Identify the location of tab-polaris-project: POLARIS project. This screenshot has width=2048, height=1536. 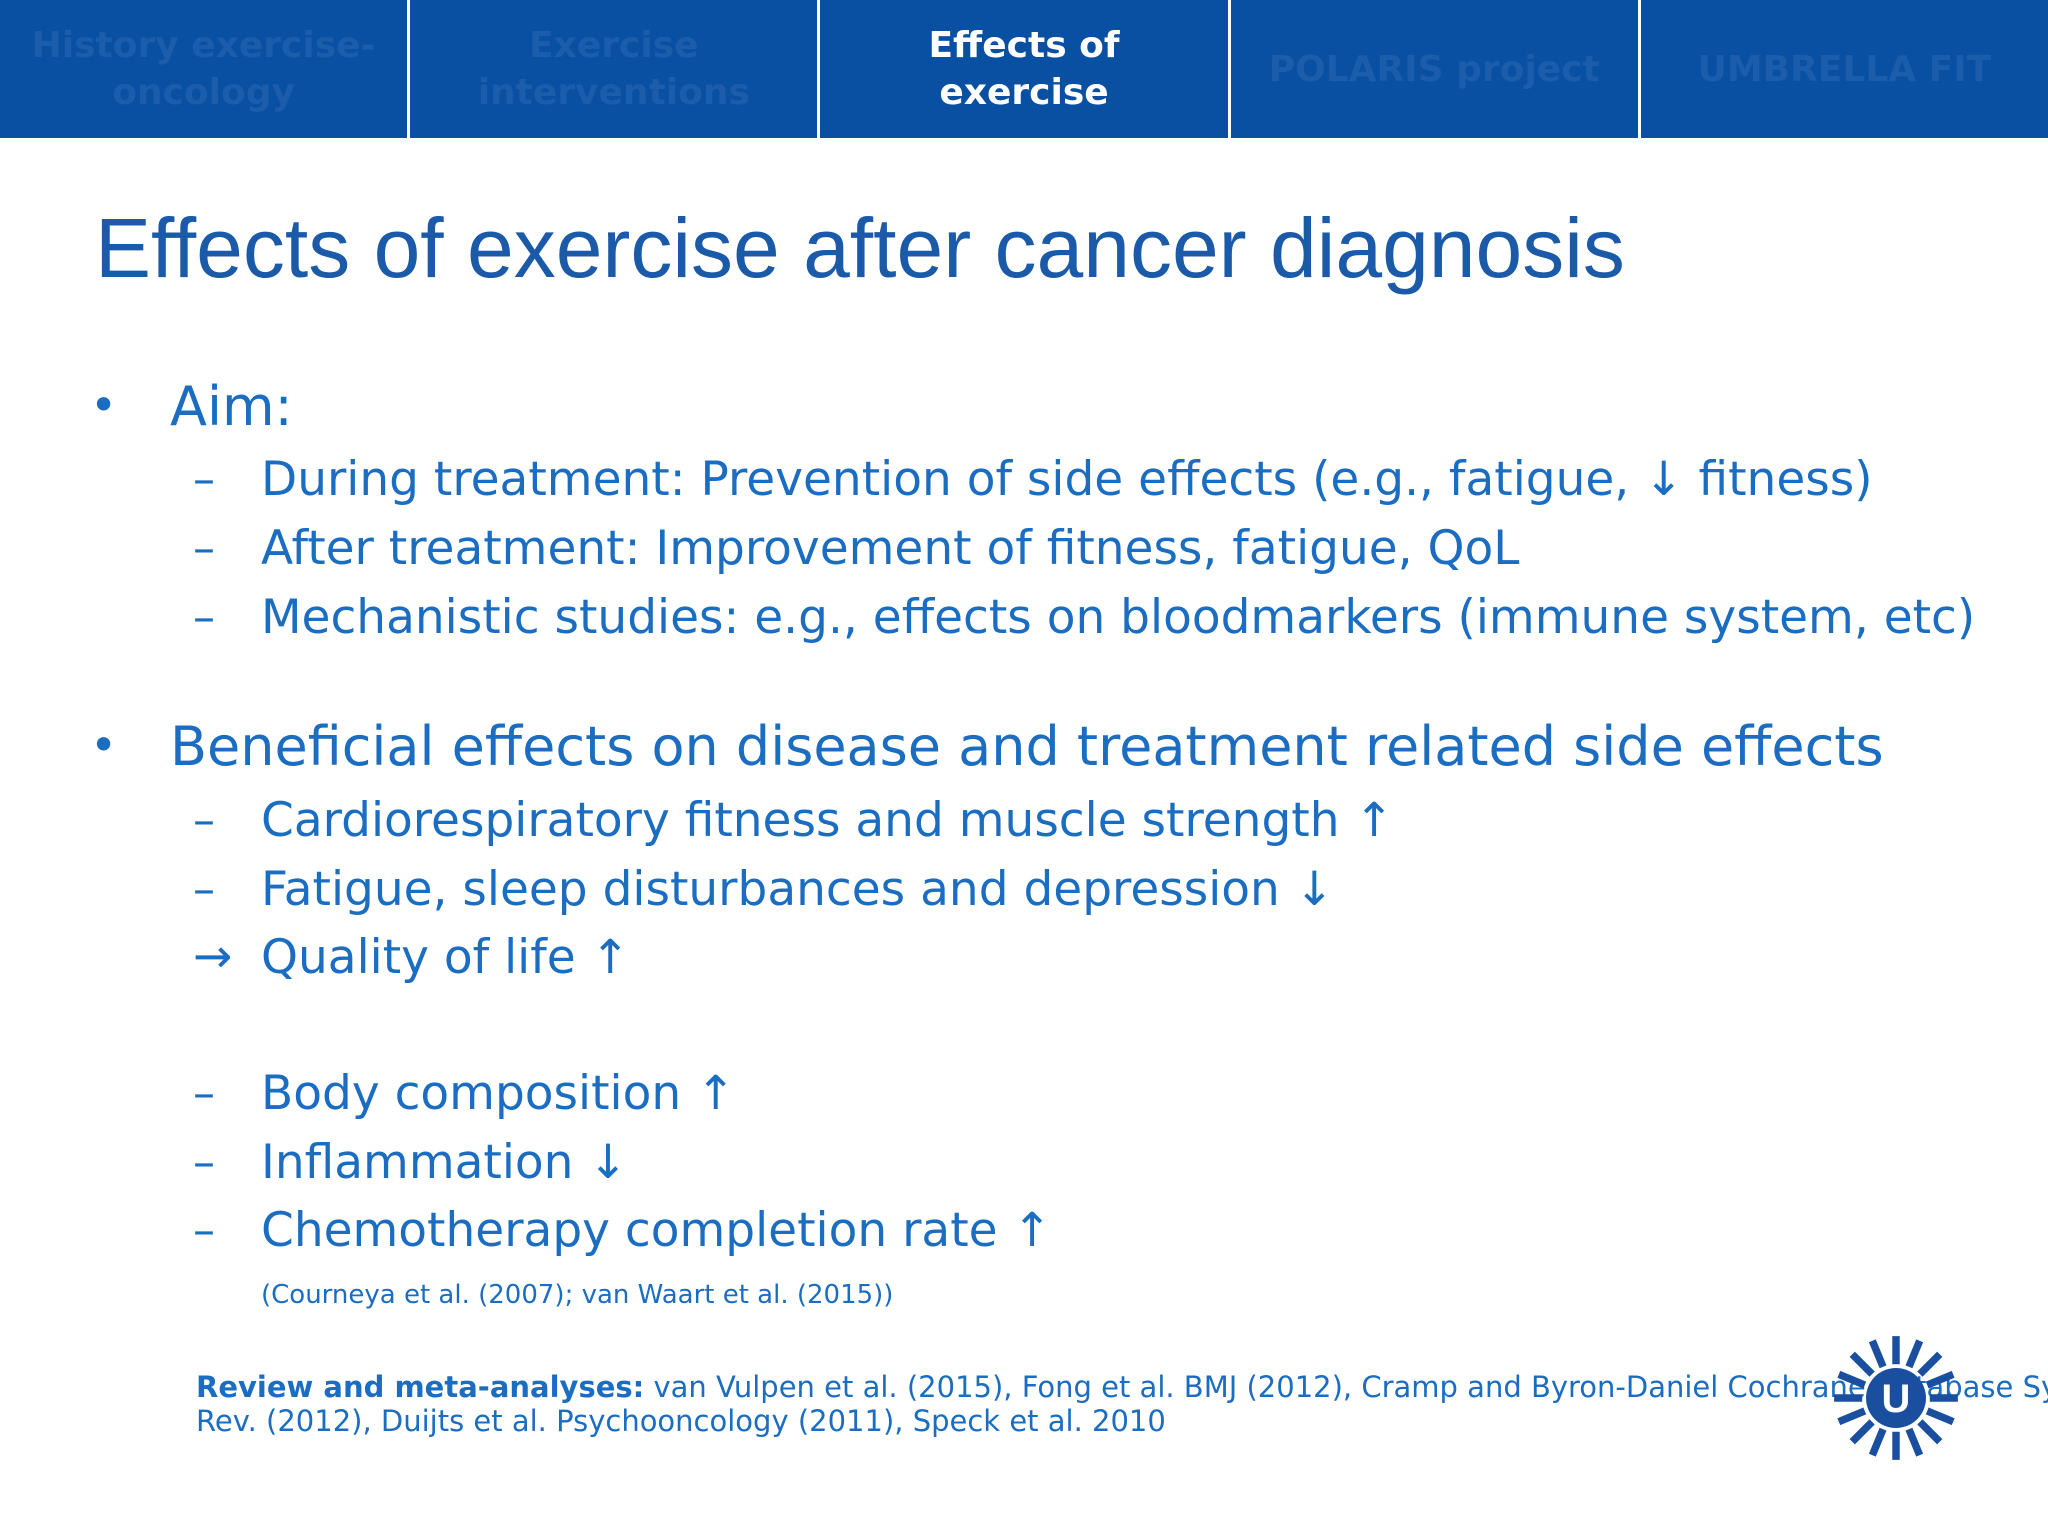
(1434, 69).